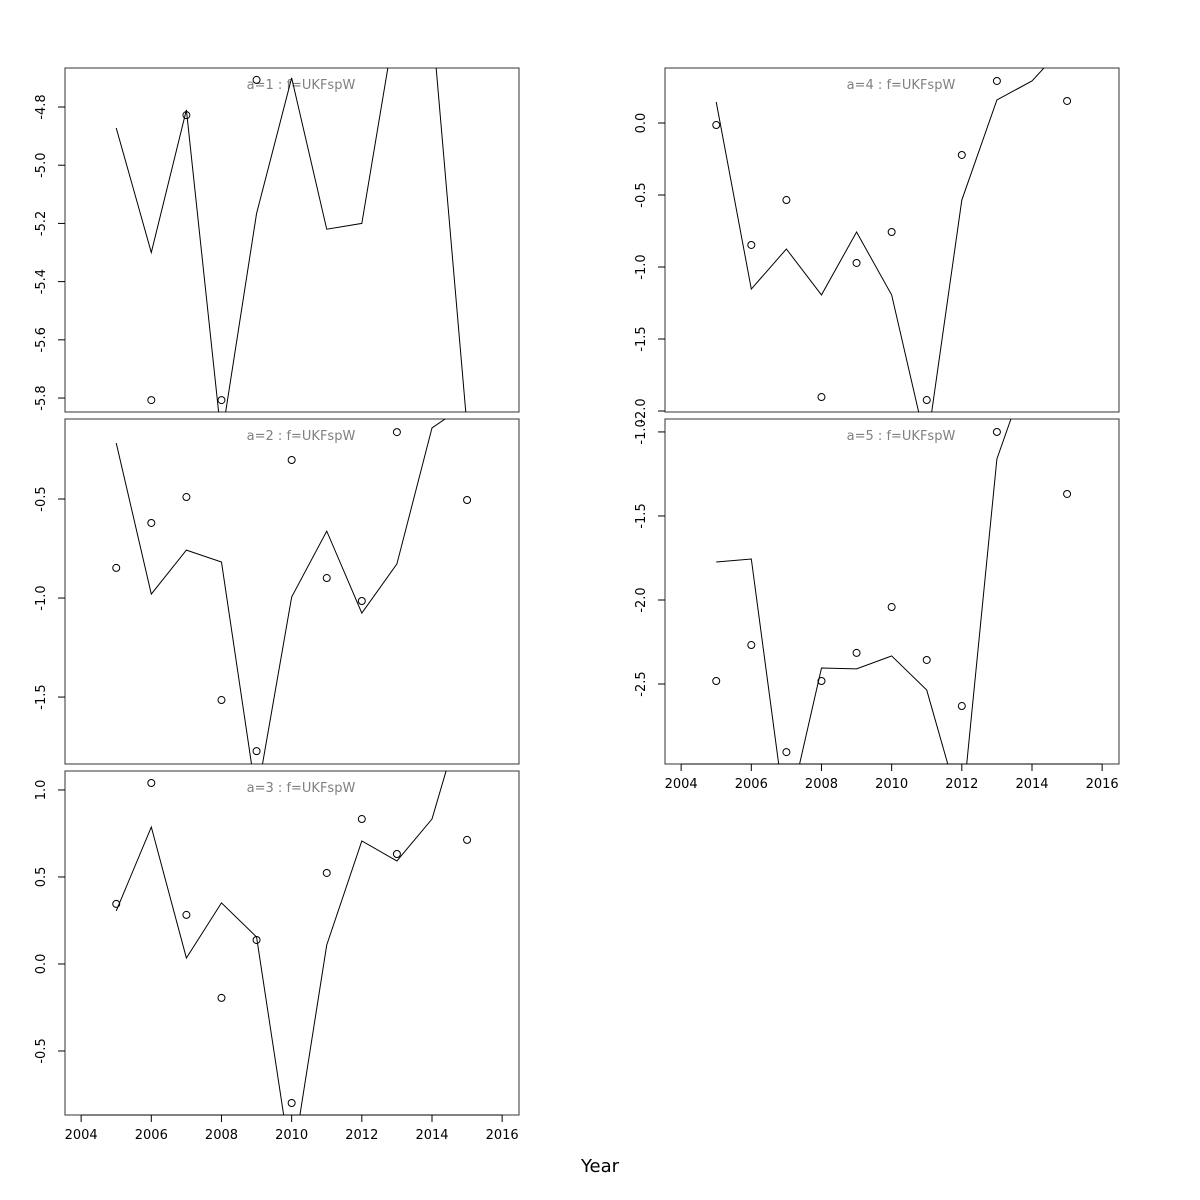 The width and height of the screenshot is (1200, 1200). I want to click on y-tick-label: 0.5, so click(41, 877).